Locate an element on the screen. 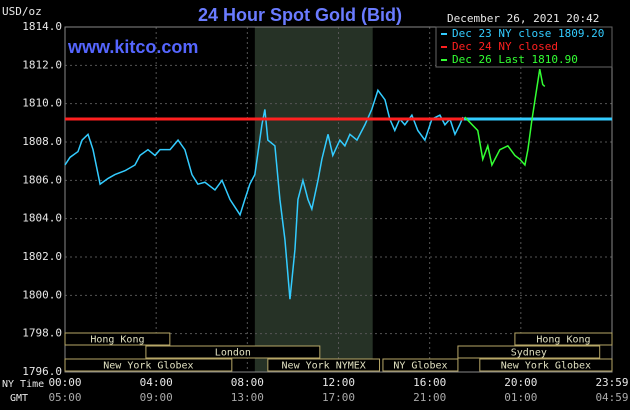 The image size is (630, 410). y-tick-label: 1802.0 is located at coordinates (42, 256).